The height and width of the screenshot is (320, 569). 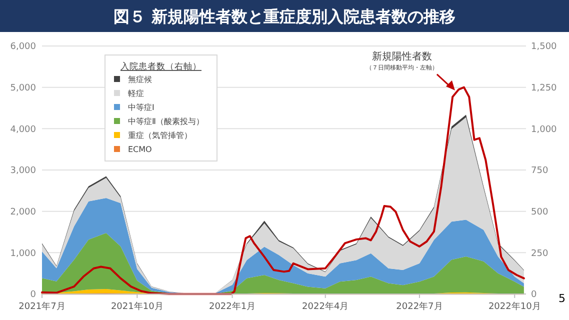 What do you see at coordinates (166, 121) in the screenshot?
I see `legend-label: 中等症Ⅱ（酸素投与）` at bounding box center [166, 121].